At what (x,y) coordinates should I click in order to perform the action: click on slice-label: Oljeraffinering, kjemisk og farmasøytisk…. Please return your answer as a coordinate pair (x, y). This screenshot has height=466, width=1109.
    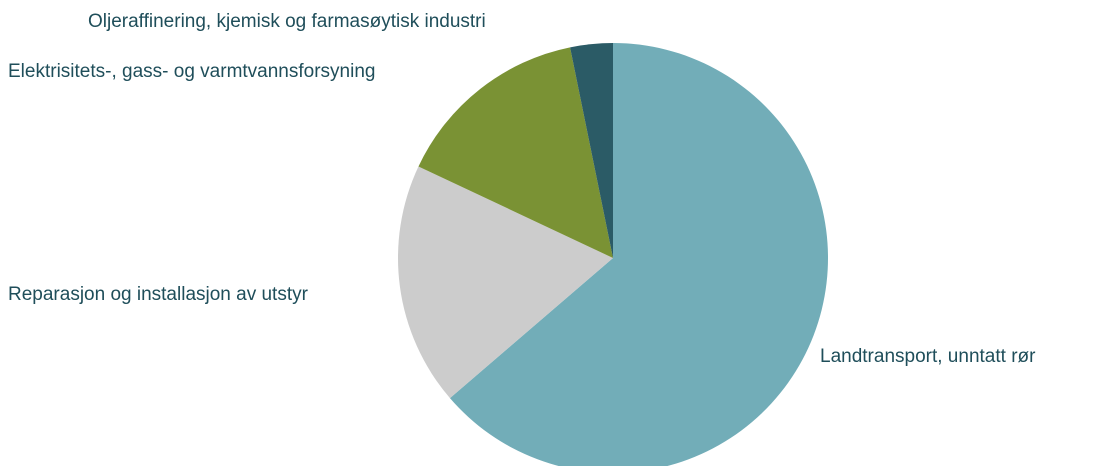
    Looking at the image, I should click on (287, 21).